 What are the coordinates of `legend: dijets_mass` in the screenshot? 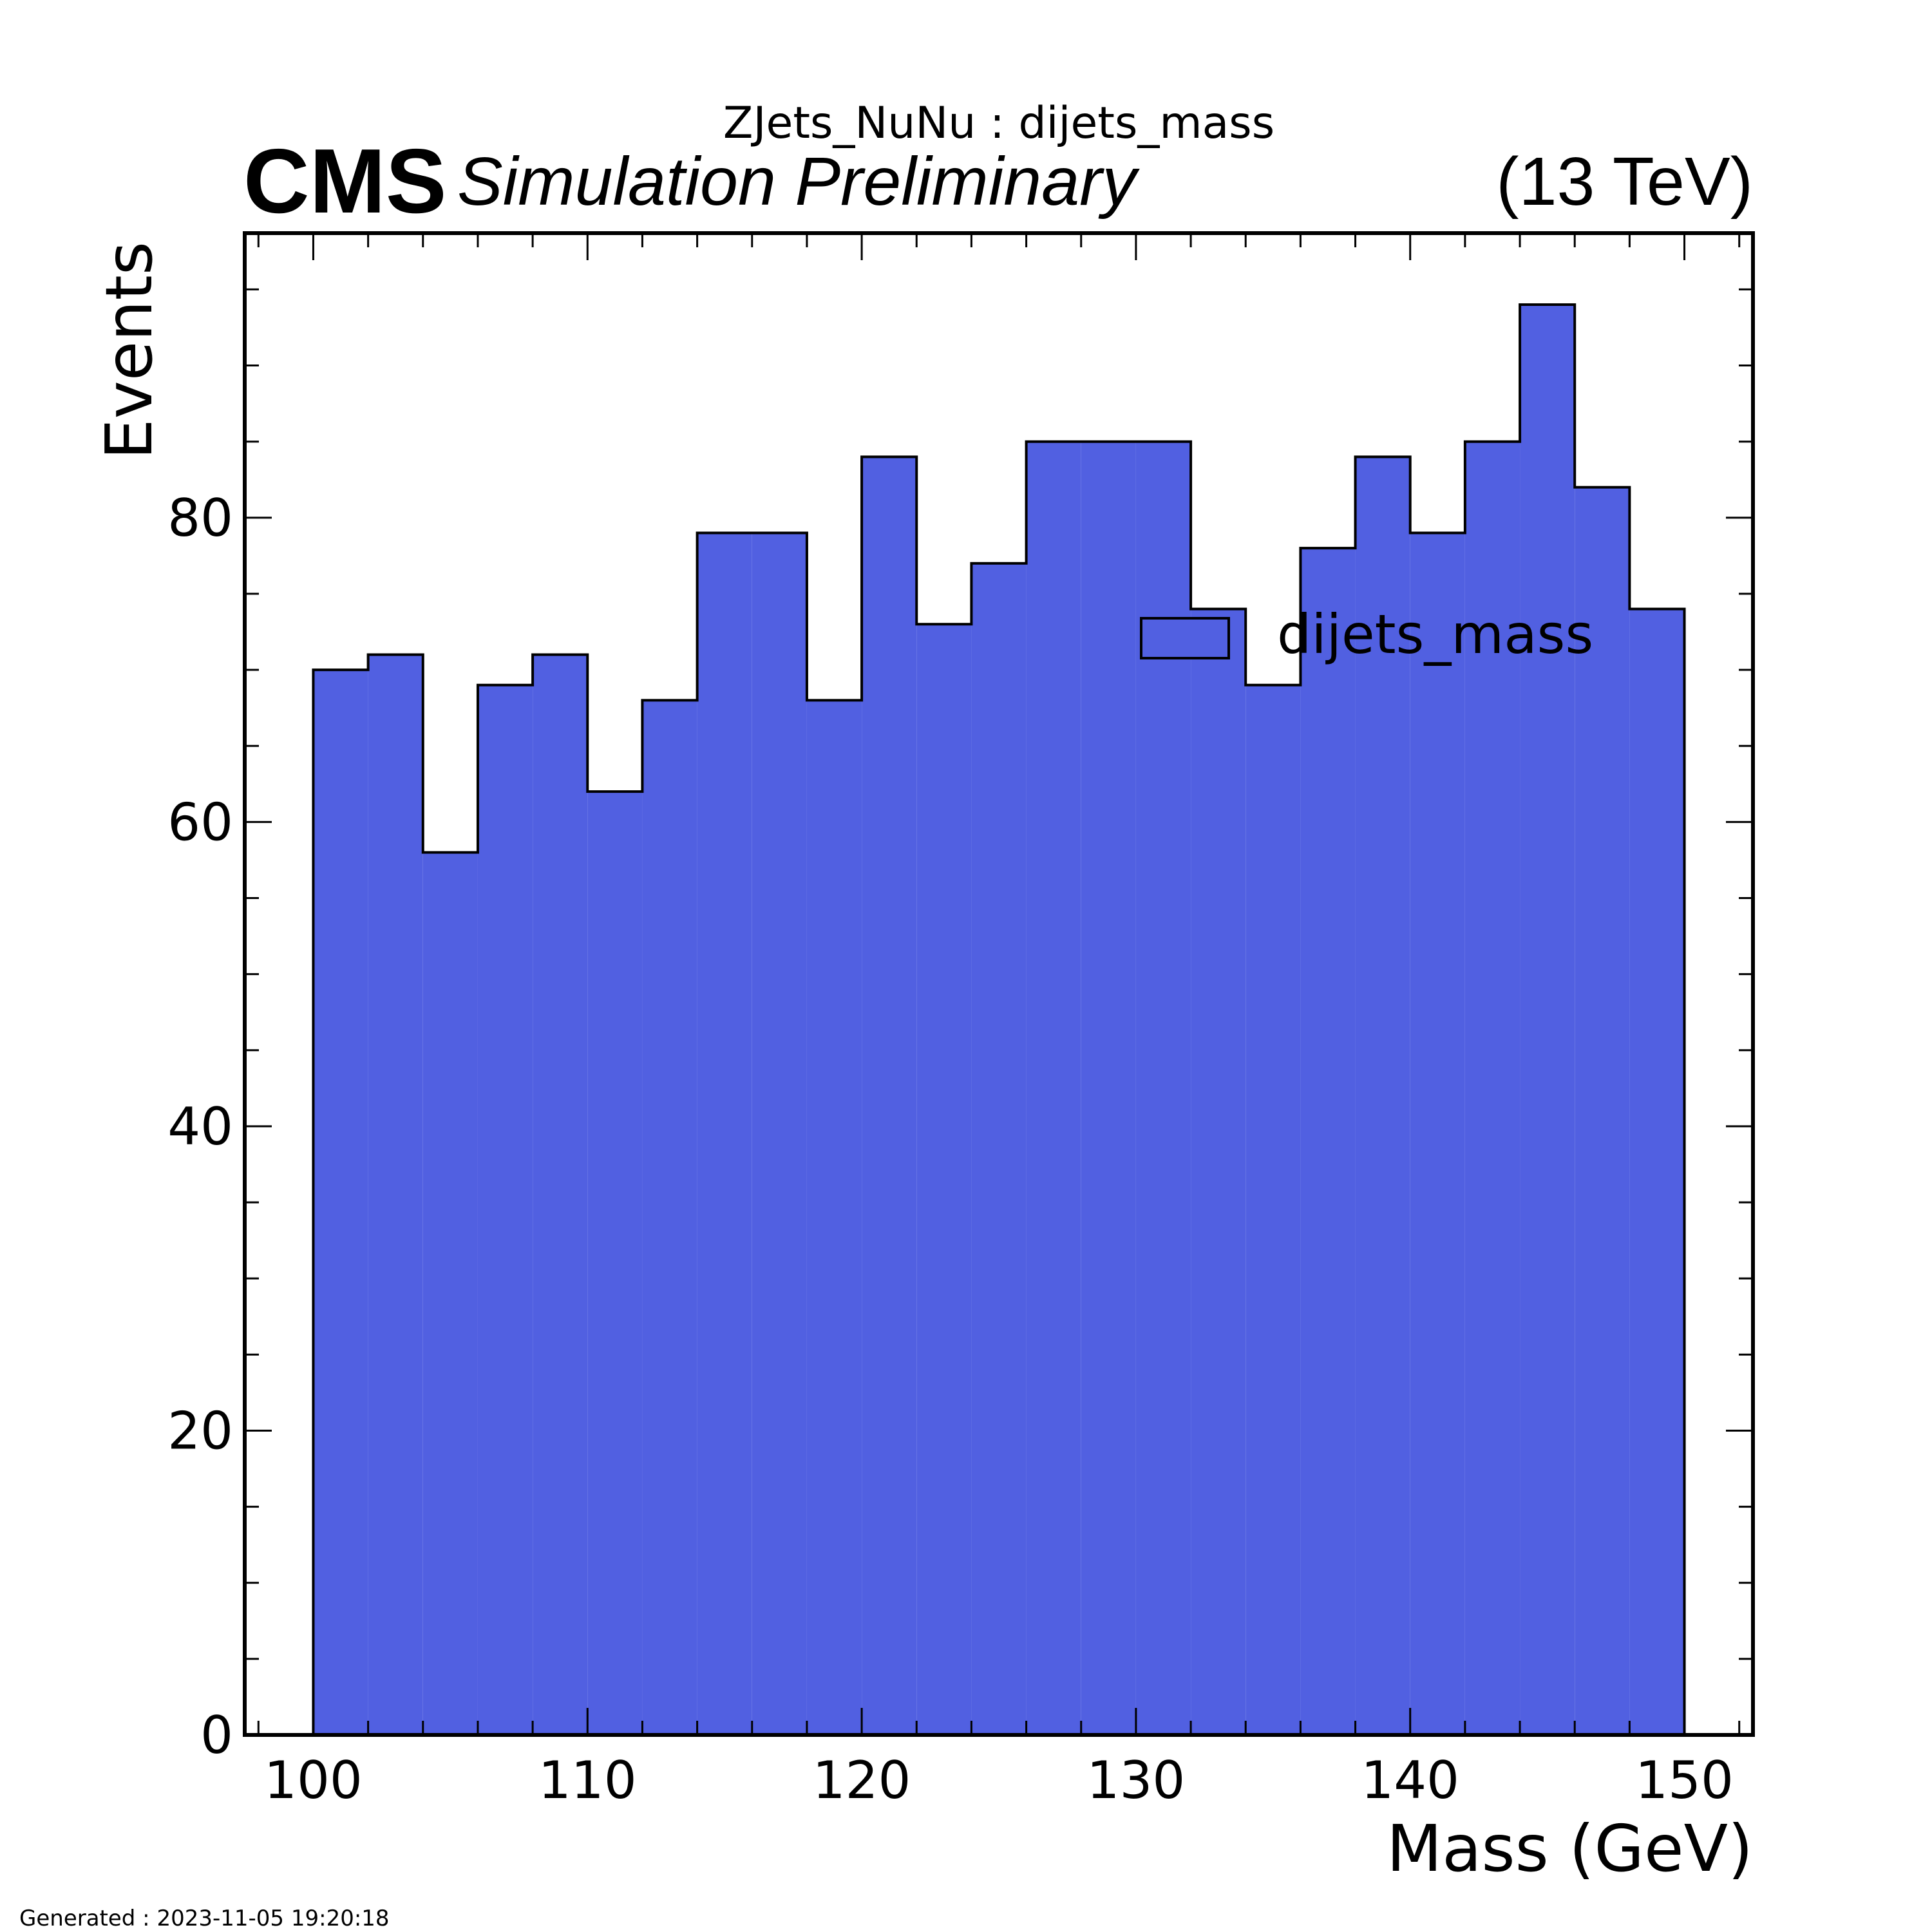 It's located at (1366, 635).